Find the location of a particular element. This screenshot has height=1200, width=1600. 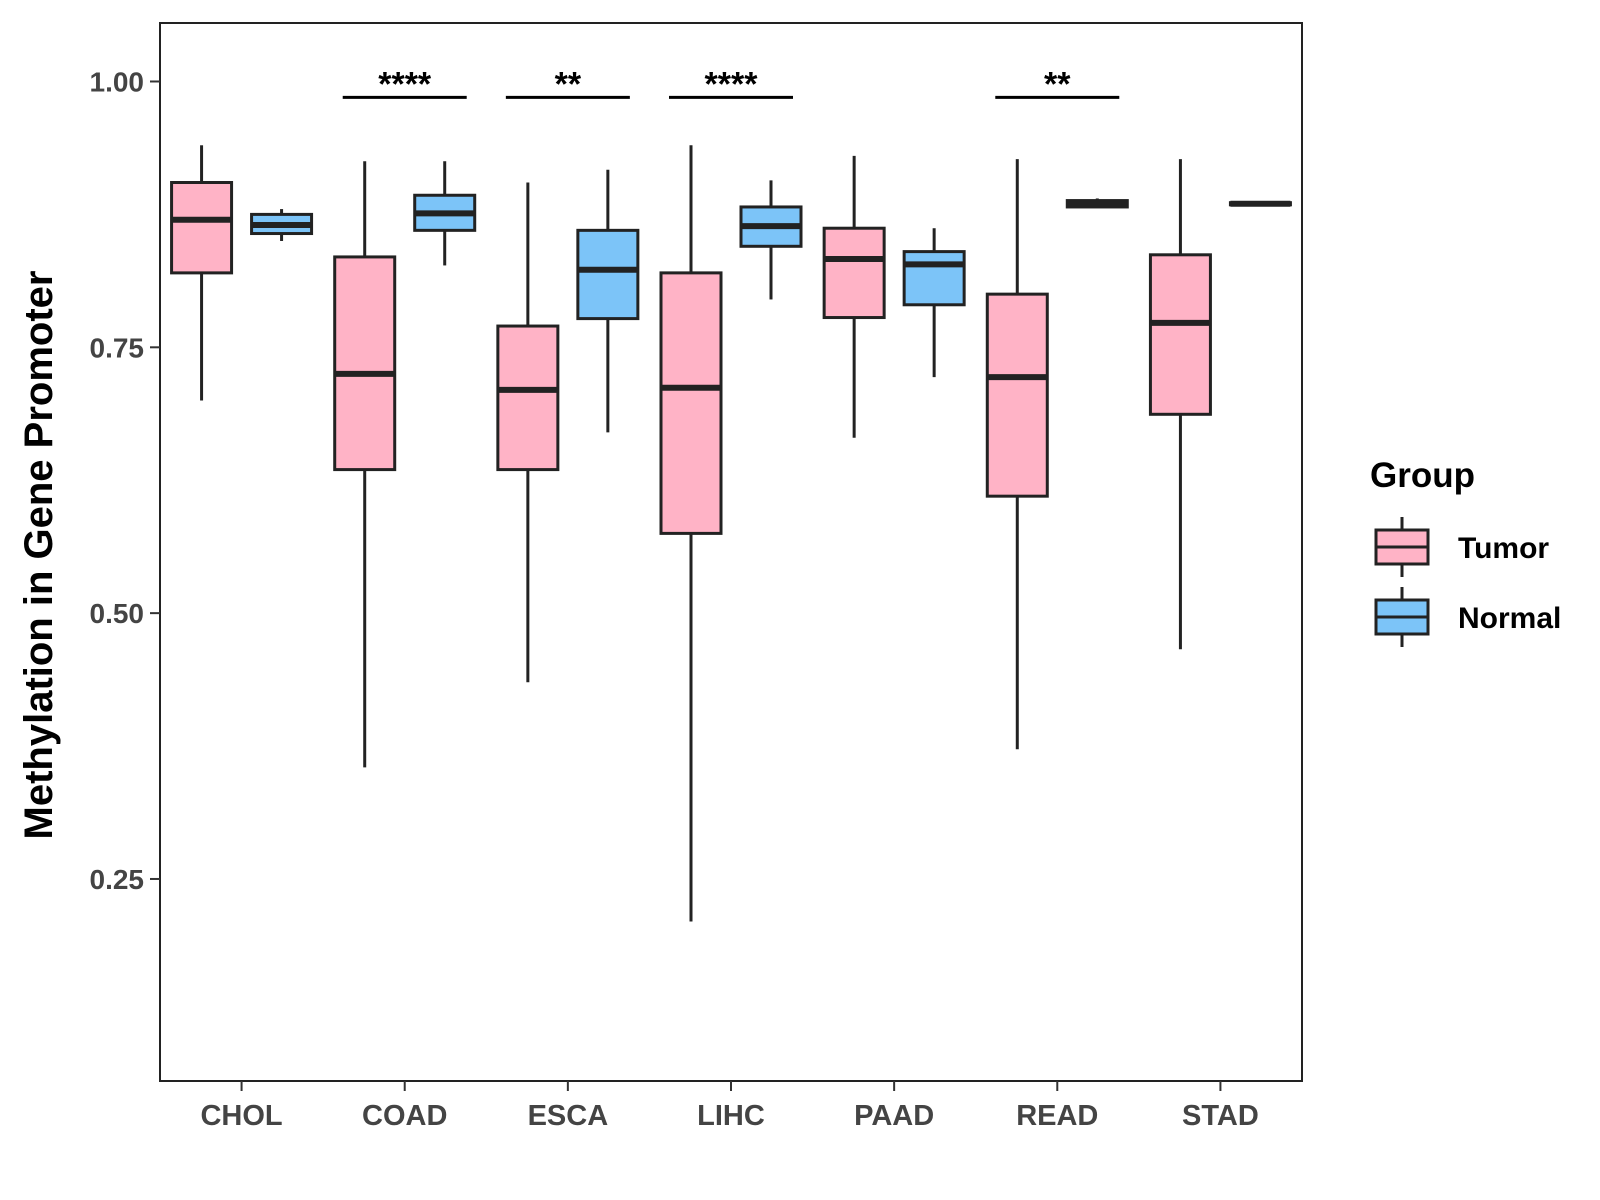

legend-label-tumor: Tumor is located at coordinates (1503, 548).